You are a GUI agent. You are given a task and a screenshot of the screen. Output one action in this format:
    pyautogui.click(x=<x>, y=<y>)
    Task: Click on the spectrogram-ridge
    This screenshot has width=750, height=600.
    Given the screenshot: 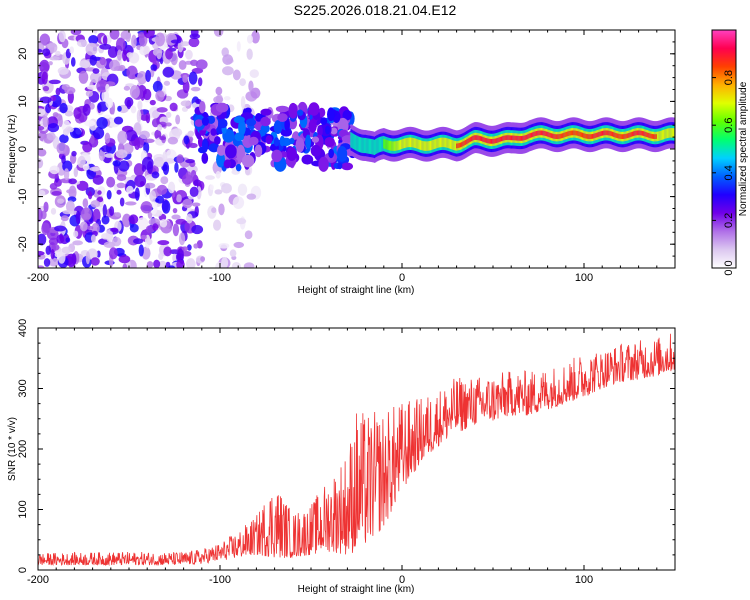 What is the action you would take?
    pyautogui.click(x=512, y=140)
    